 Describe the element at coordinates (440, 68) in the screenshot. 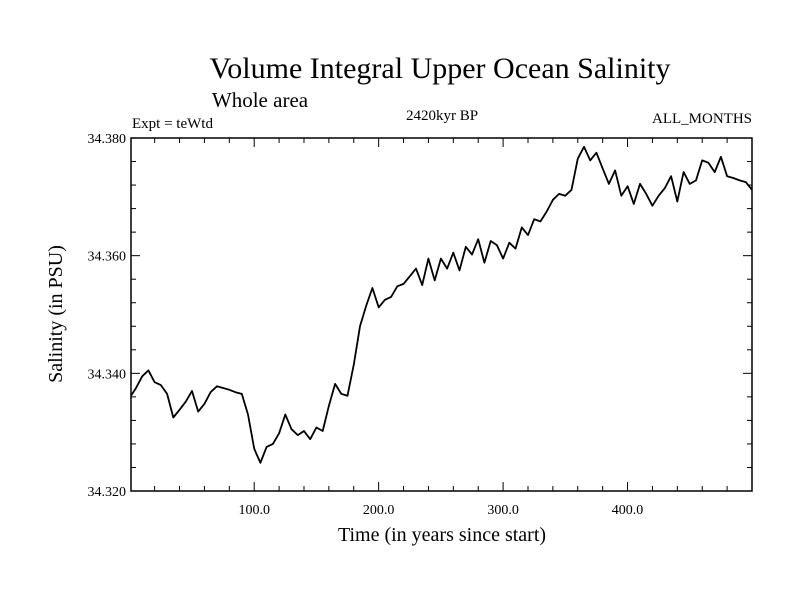

I see `chart-title: Volume Integral Upper Ocean Salinity` at that location.